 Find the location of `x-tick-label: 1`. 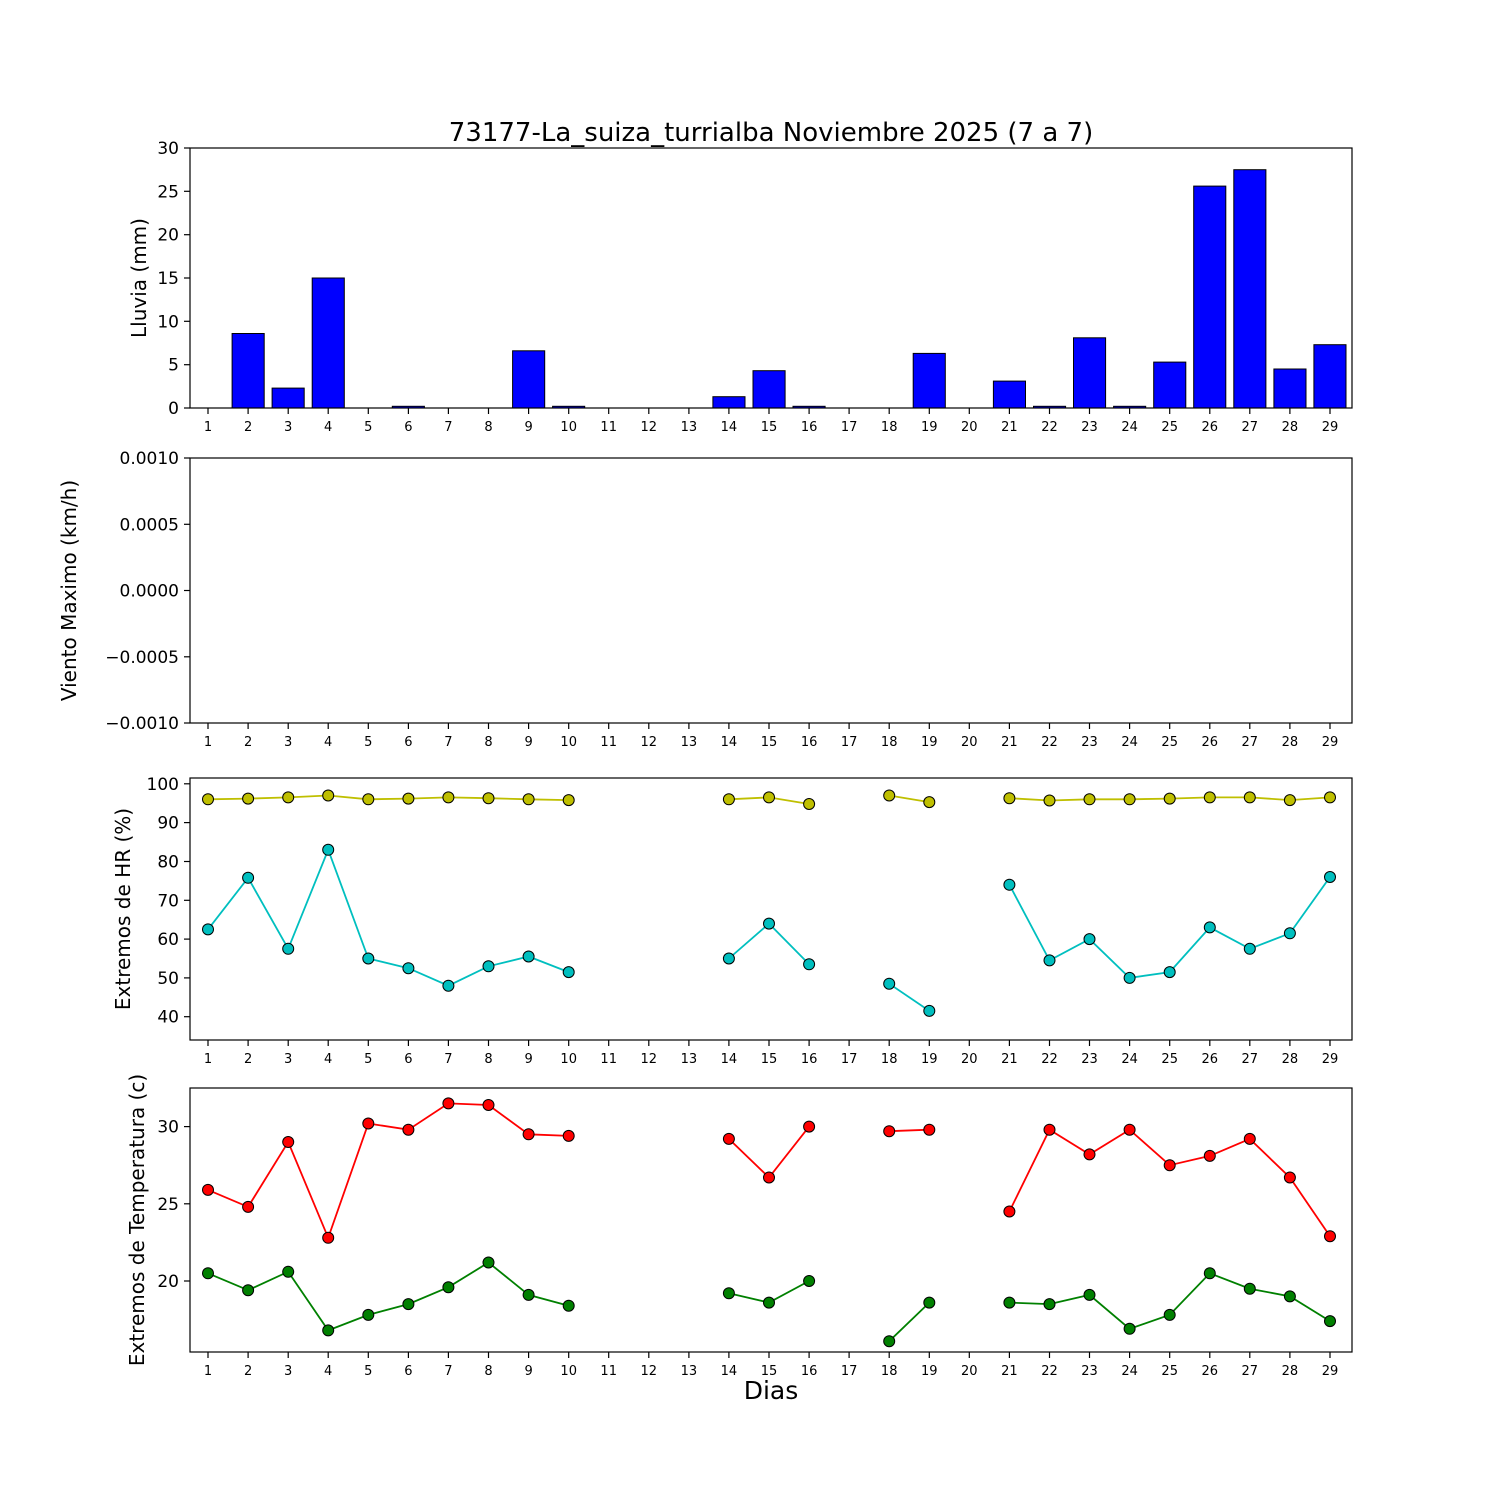

x-tick-label: 1 is located at coordinates (208, 1371).